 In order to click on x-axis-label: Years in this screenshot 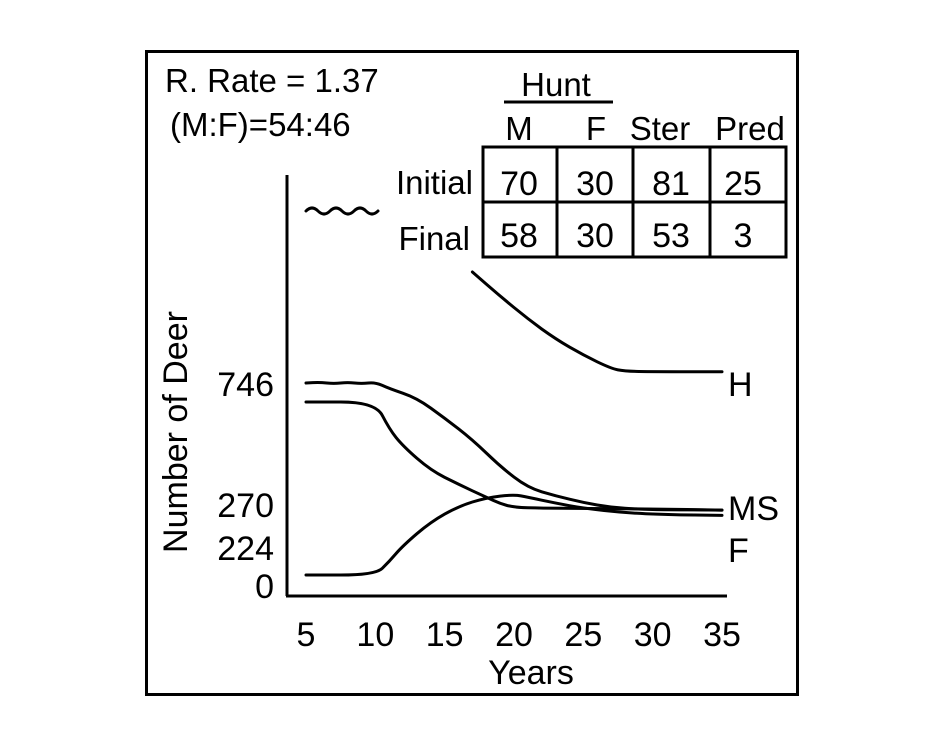, I will do `click(531, 673)`.